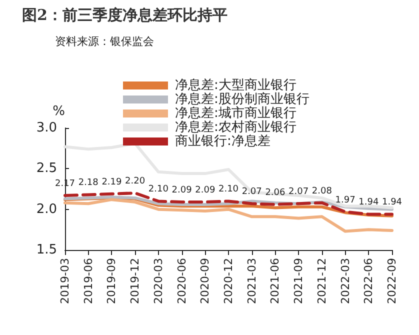  I want to click on x-tick-label: 2019-03, so click(65, 281).